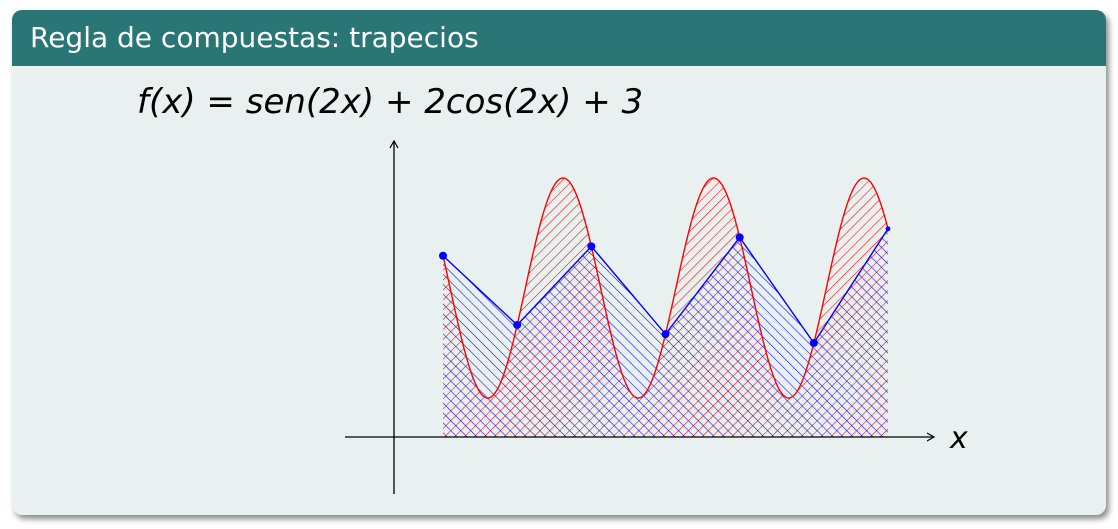 The width and height of the screenshot is (1118, 529). I want to click on formula-equals: =, so click(220, 102).